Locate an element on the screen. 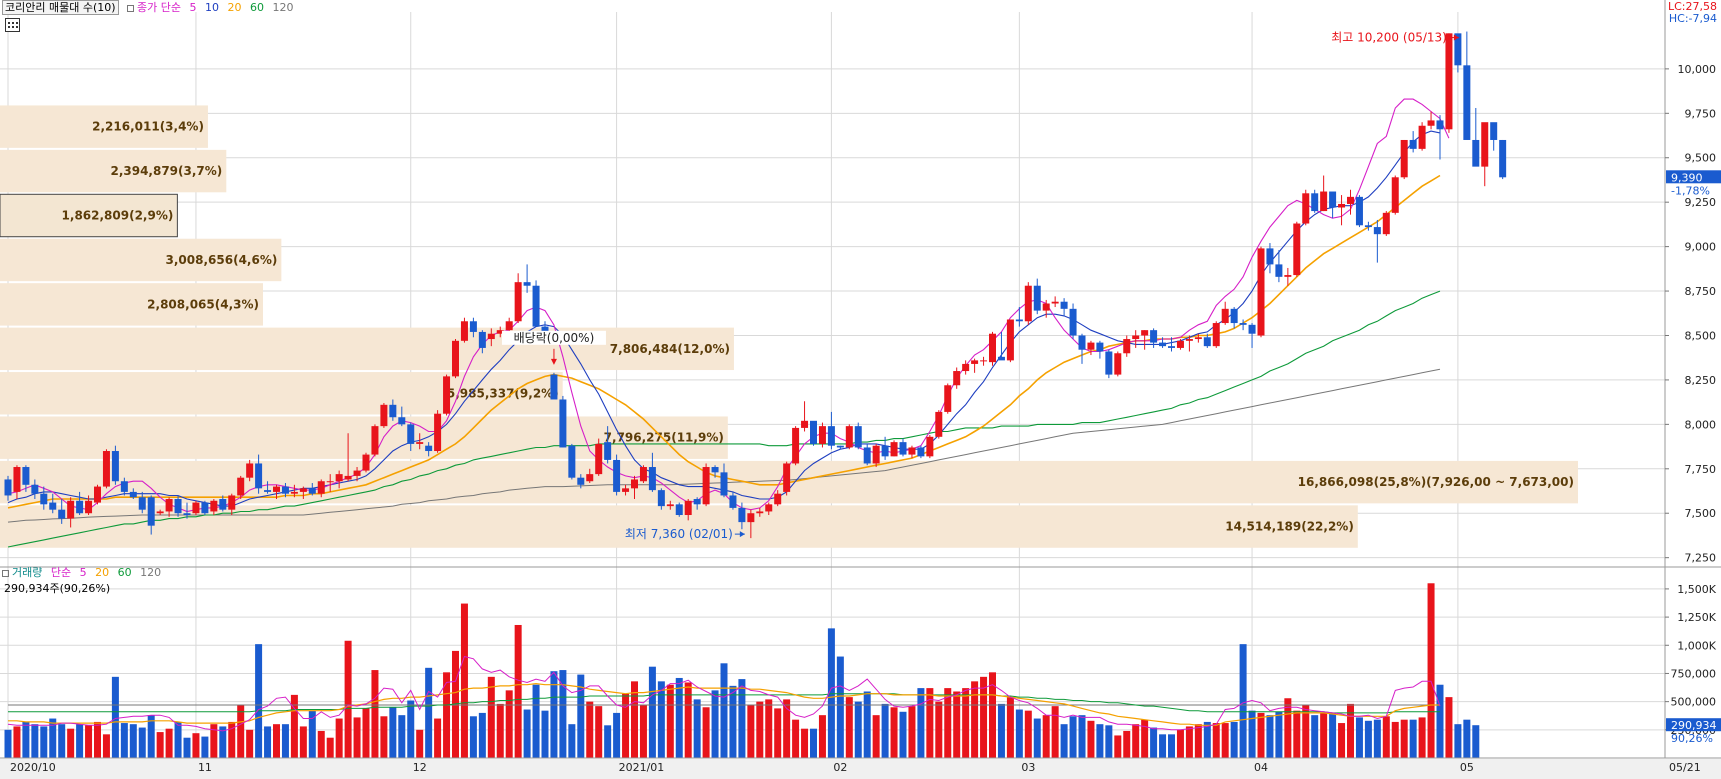  volume-profile-label: 1,862,809(2,9%) is located at coordinates (118, 216).